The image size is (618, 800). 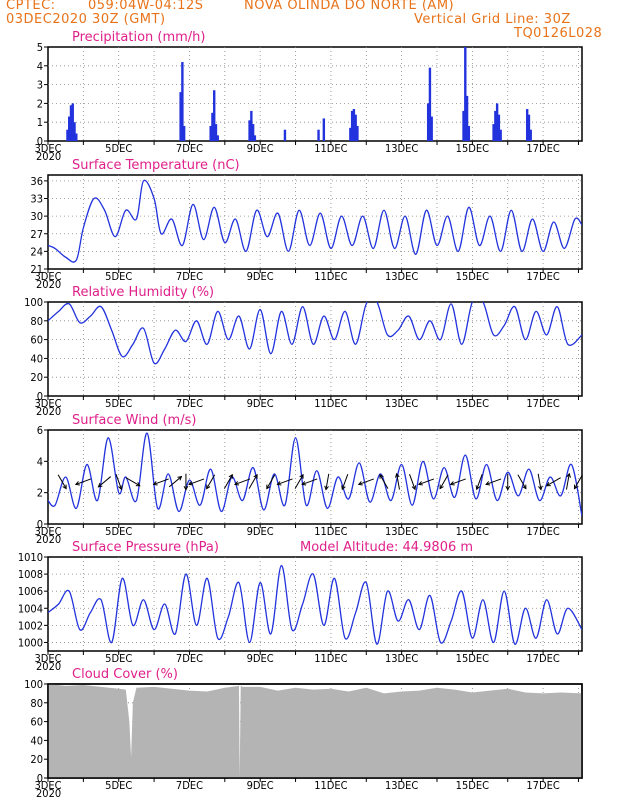 I want to click on header-source: CPTEC:, so click(x=31, y=6).